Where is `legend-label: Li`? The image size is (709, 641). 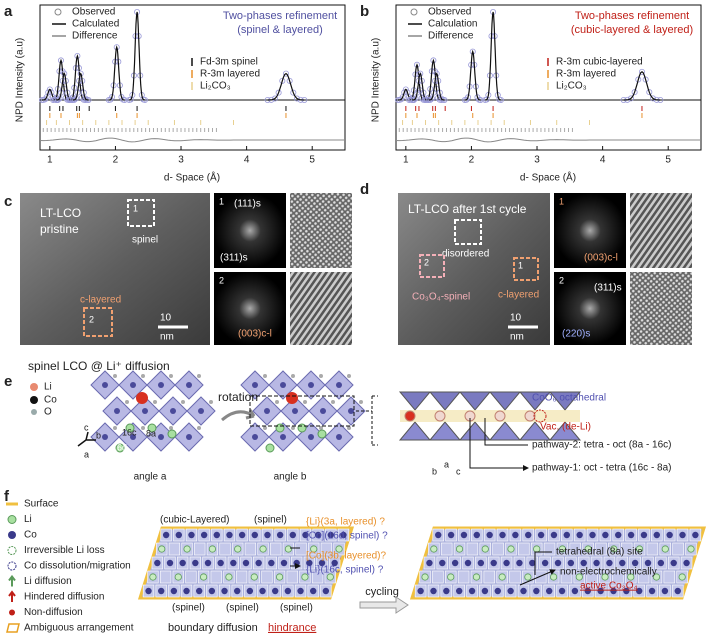 legend-label: Li is located at coordinates (28, 519).